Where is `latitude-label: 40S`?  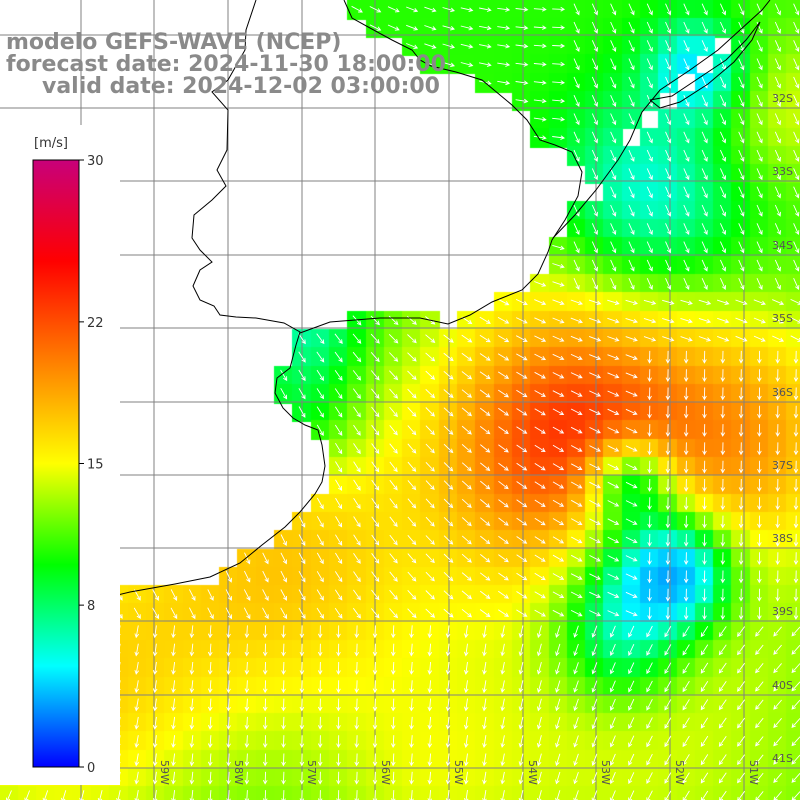
latitude-label: 40S is located at coordinates (782, 685).